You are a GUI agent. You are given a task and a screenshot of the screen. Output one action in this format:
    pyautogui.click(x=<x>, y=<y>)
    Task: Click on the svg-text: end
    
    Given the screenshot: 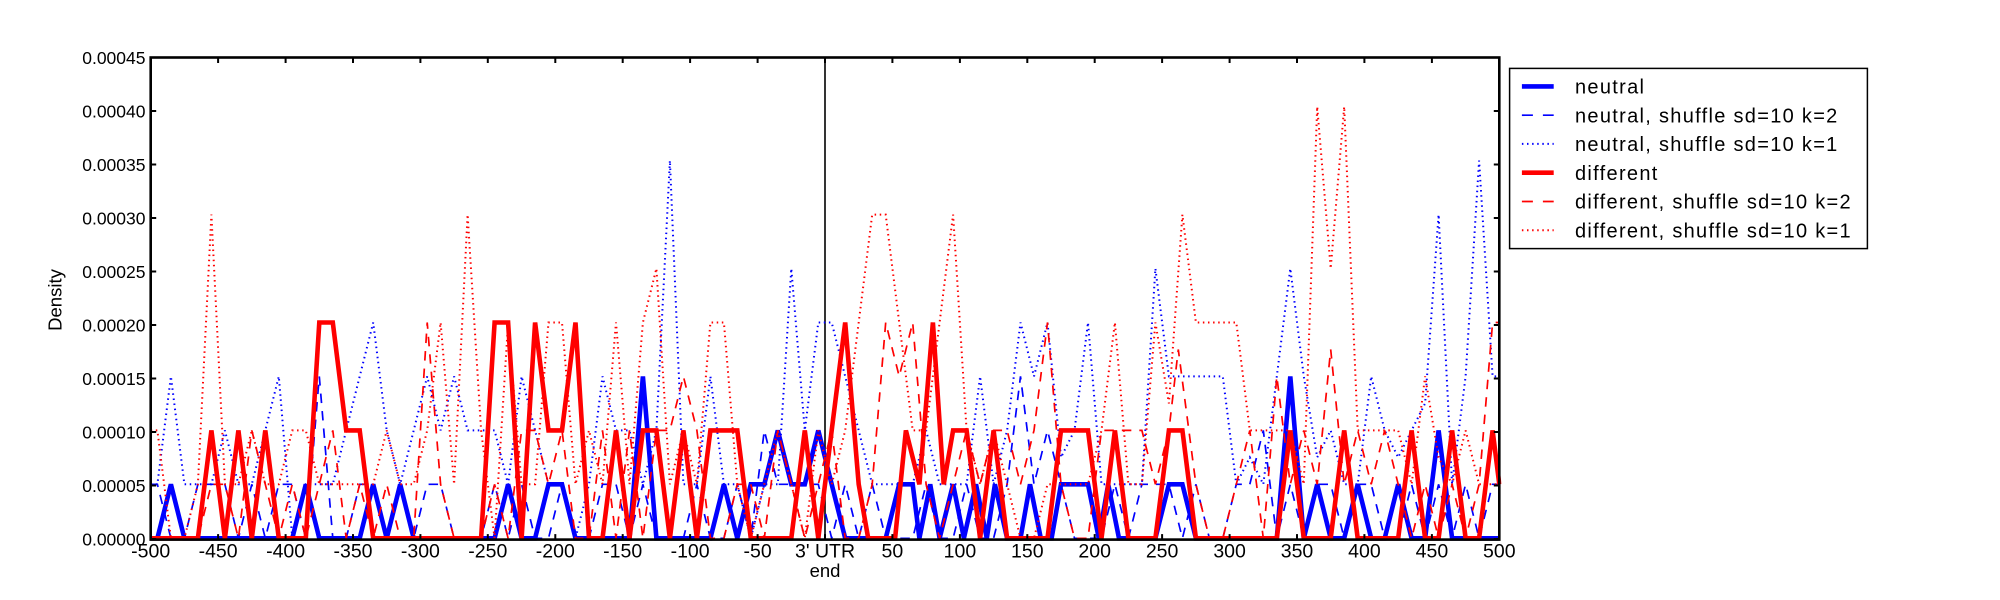 What is the action you would take?
    pyautogui.click(x=825, y=570)
    